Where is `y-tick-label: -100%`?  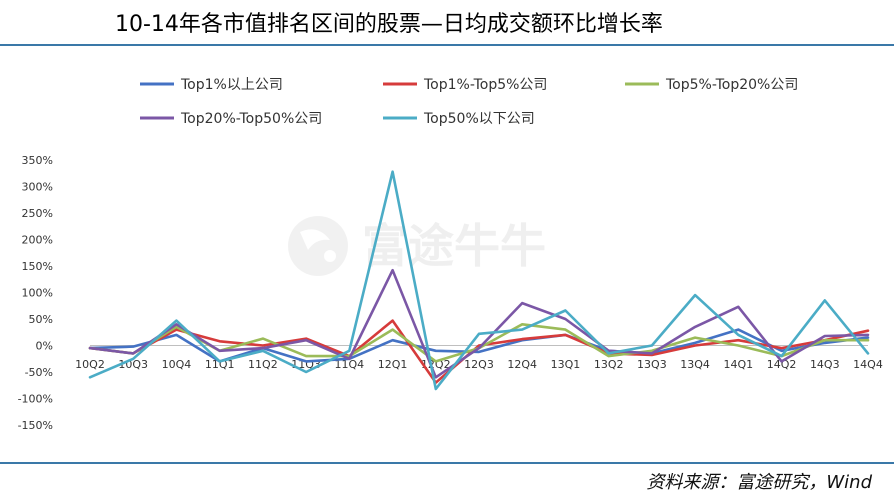
y-tick-label: -100% is located at coordinates (35, 399).